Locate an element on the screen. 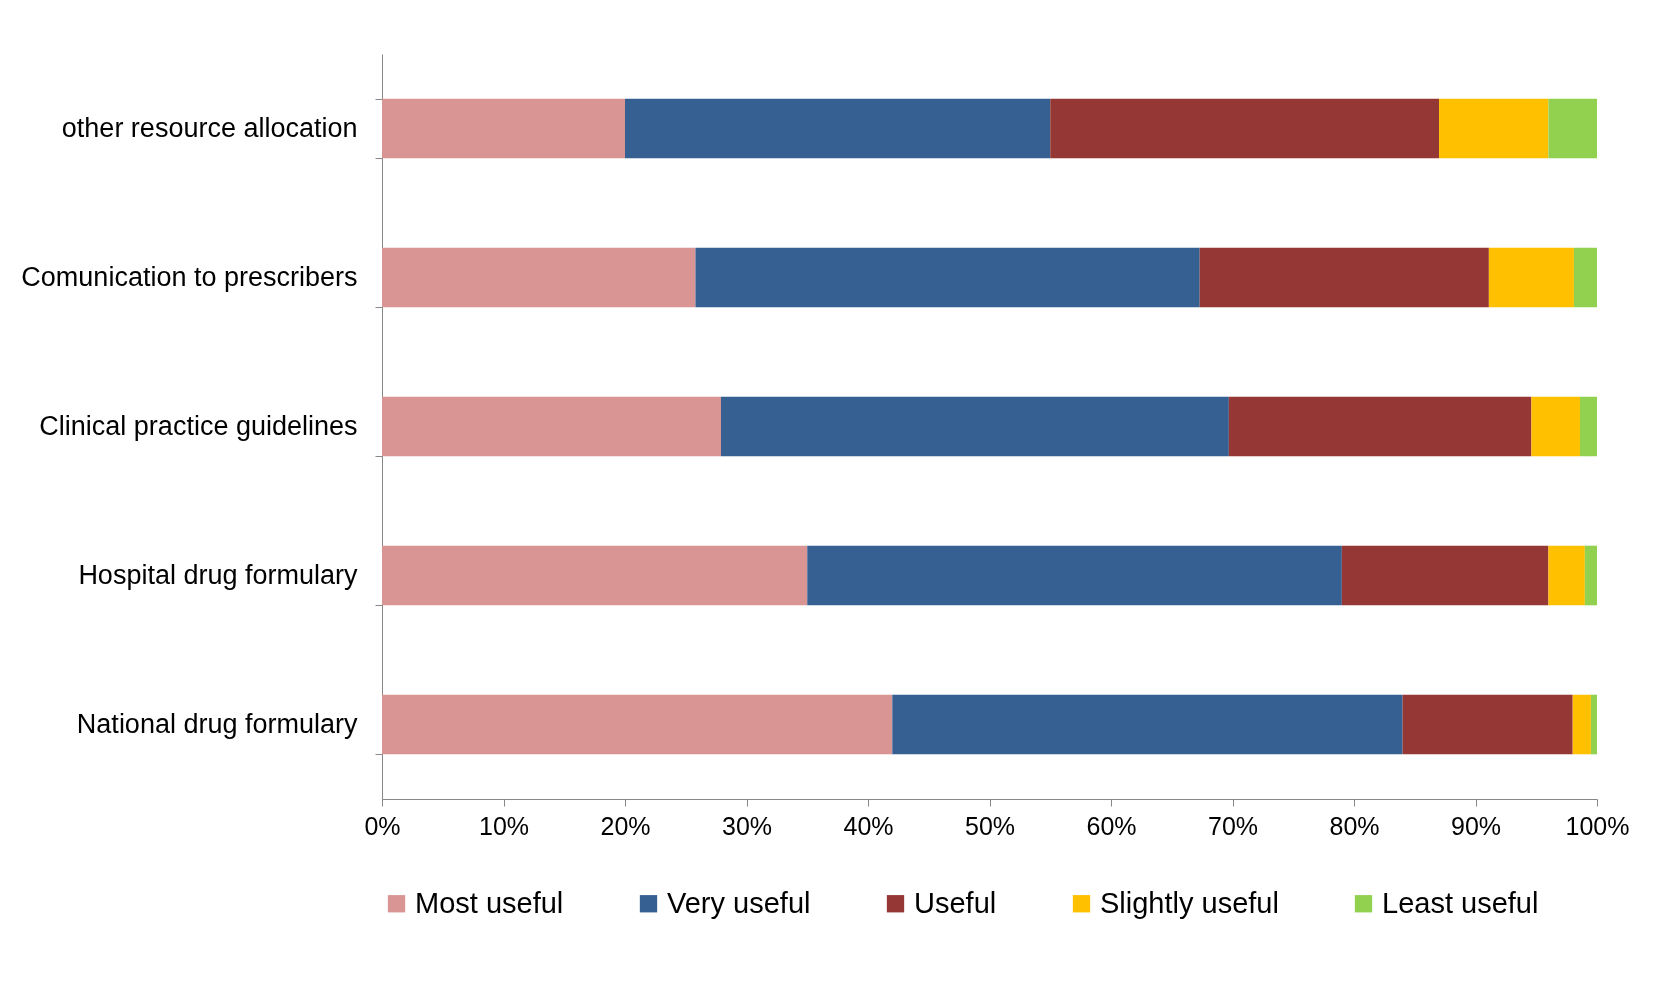 The width and height of the screenshot is (1655, 993). legend-label: Most useful is located at coordinates (489, 902).